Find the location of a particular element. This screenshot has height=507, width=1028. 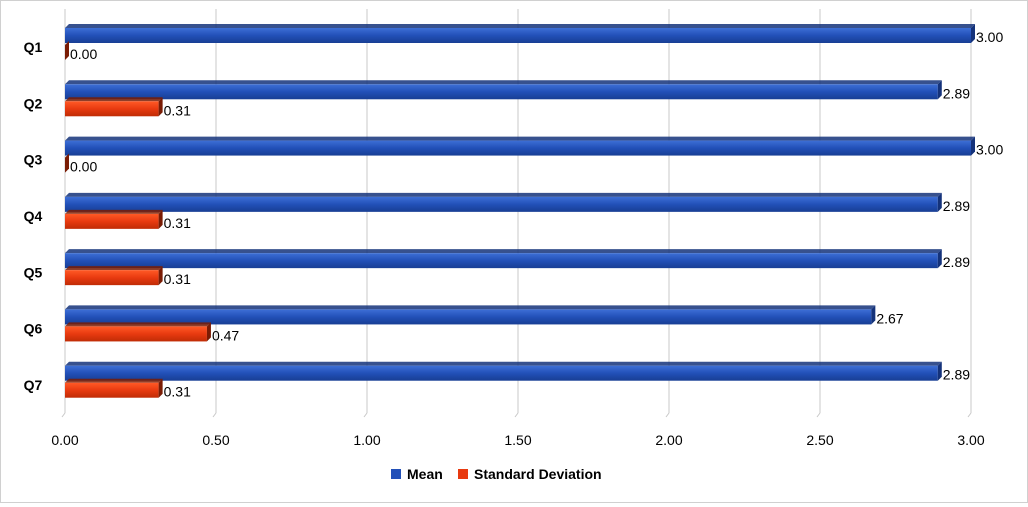

category-label: Q3 is located at coordinates (33, 160).